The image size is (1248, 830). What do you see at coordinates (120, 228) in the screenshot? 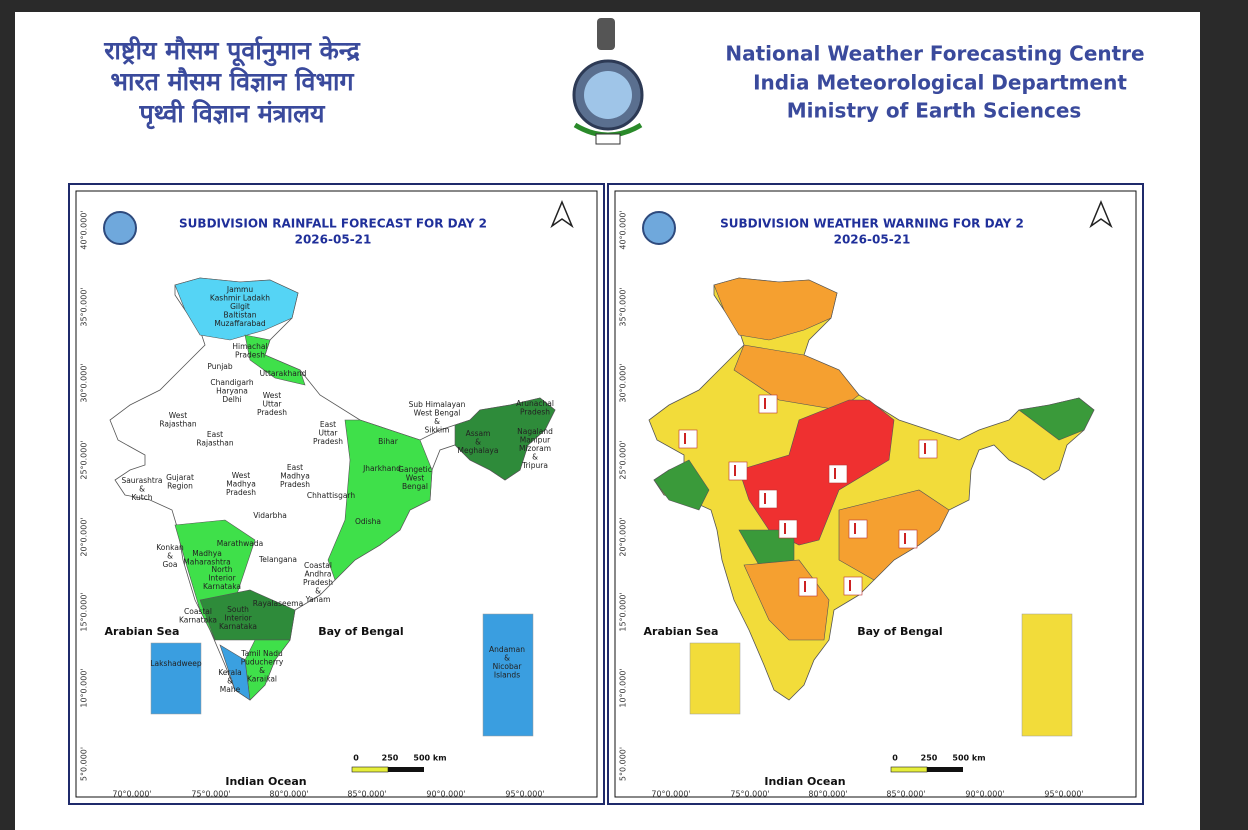
I see `logo` at bounding box center [120, 228].